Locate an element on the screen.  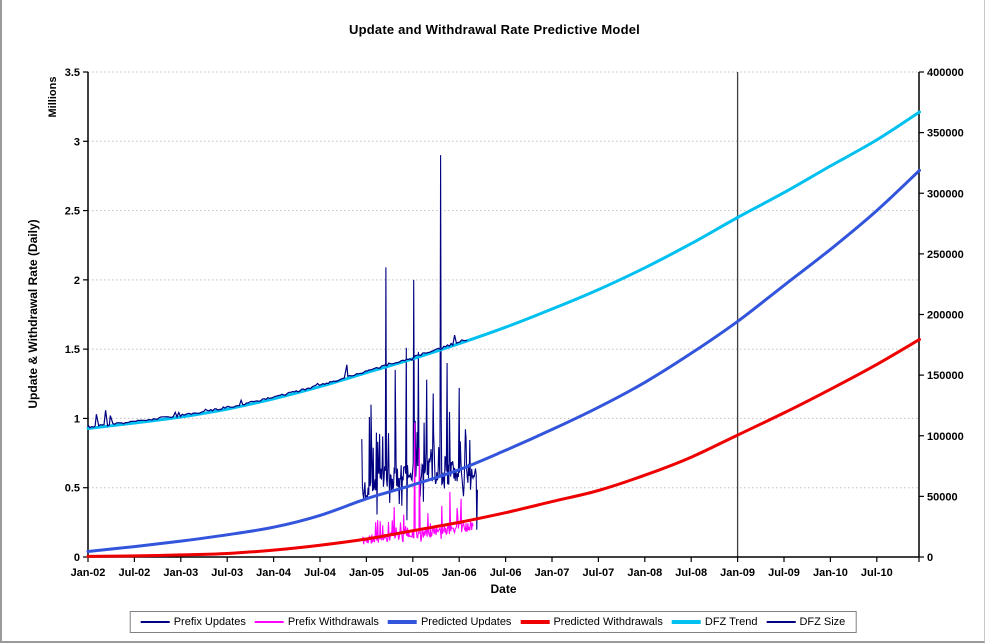
legend-label-predicted-updates: Predicted Updates is located at coordinates (466, 622).